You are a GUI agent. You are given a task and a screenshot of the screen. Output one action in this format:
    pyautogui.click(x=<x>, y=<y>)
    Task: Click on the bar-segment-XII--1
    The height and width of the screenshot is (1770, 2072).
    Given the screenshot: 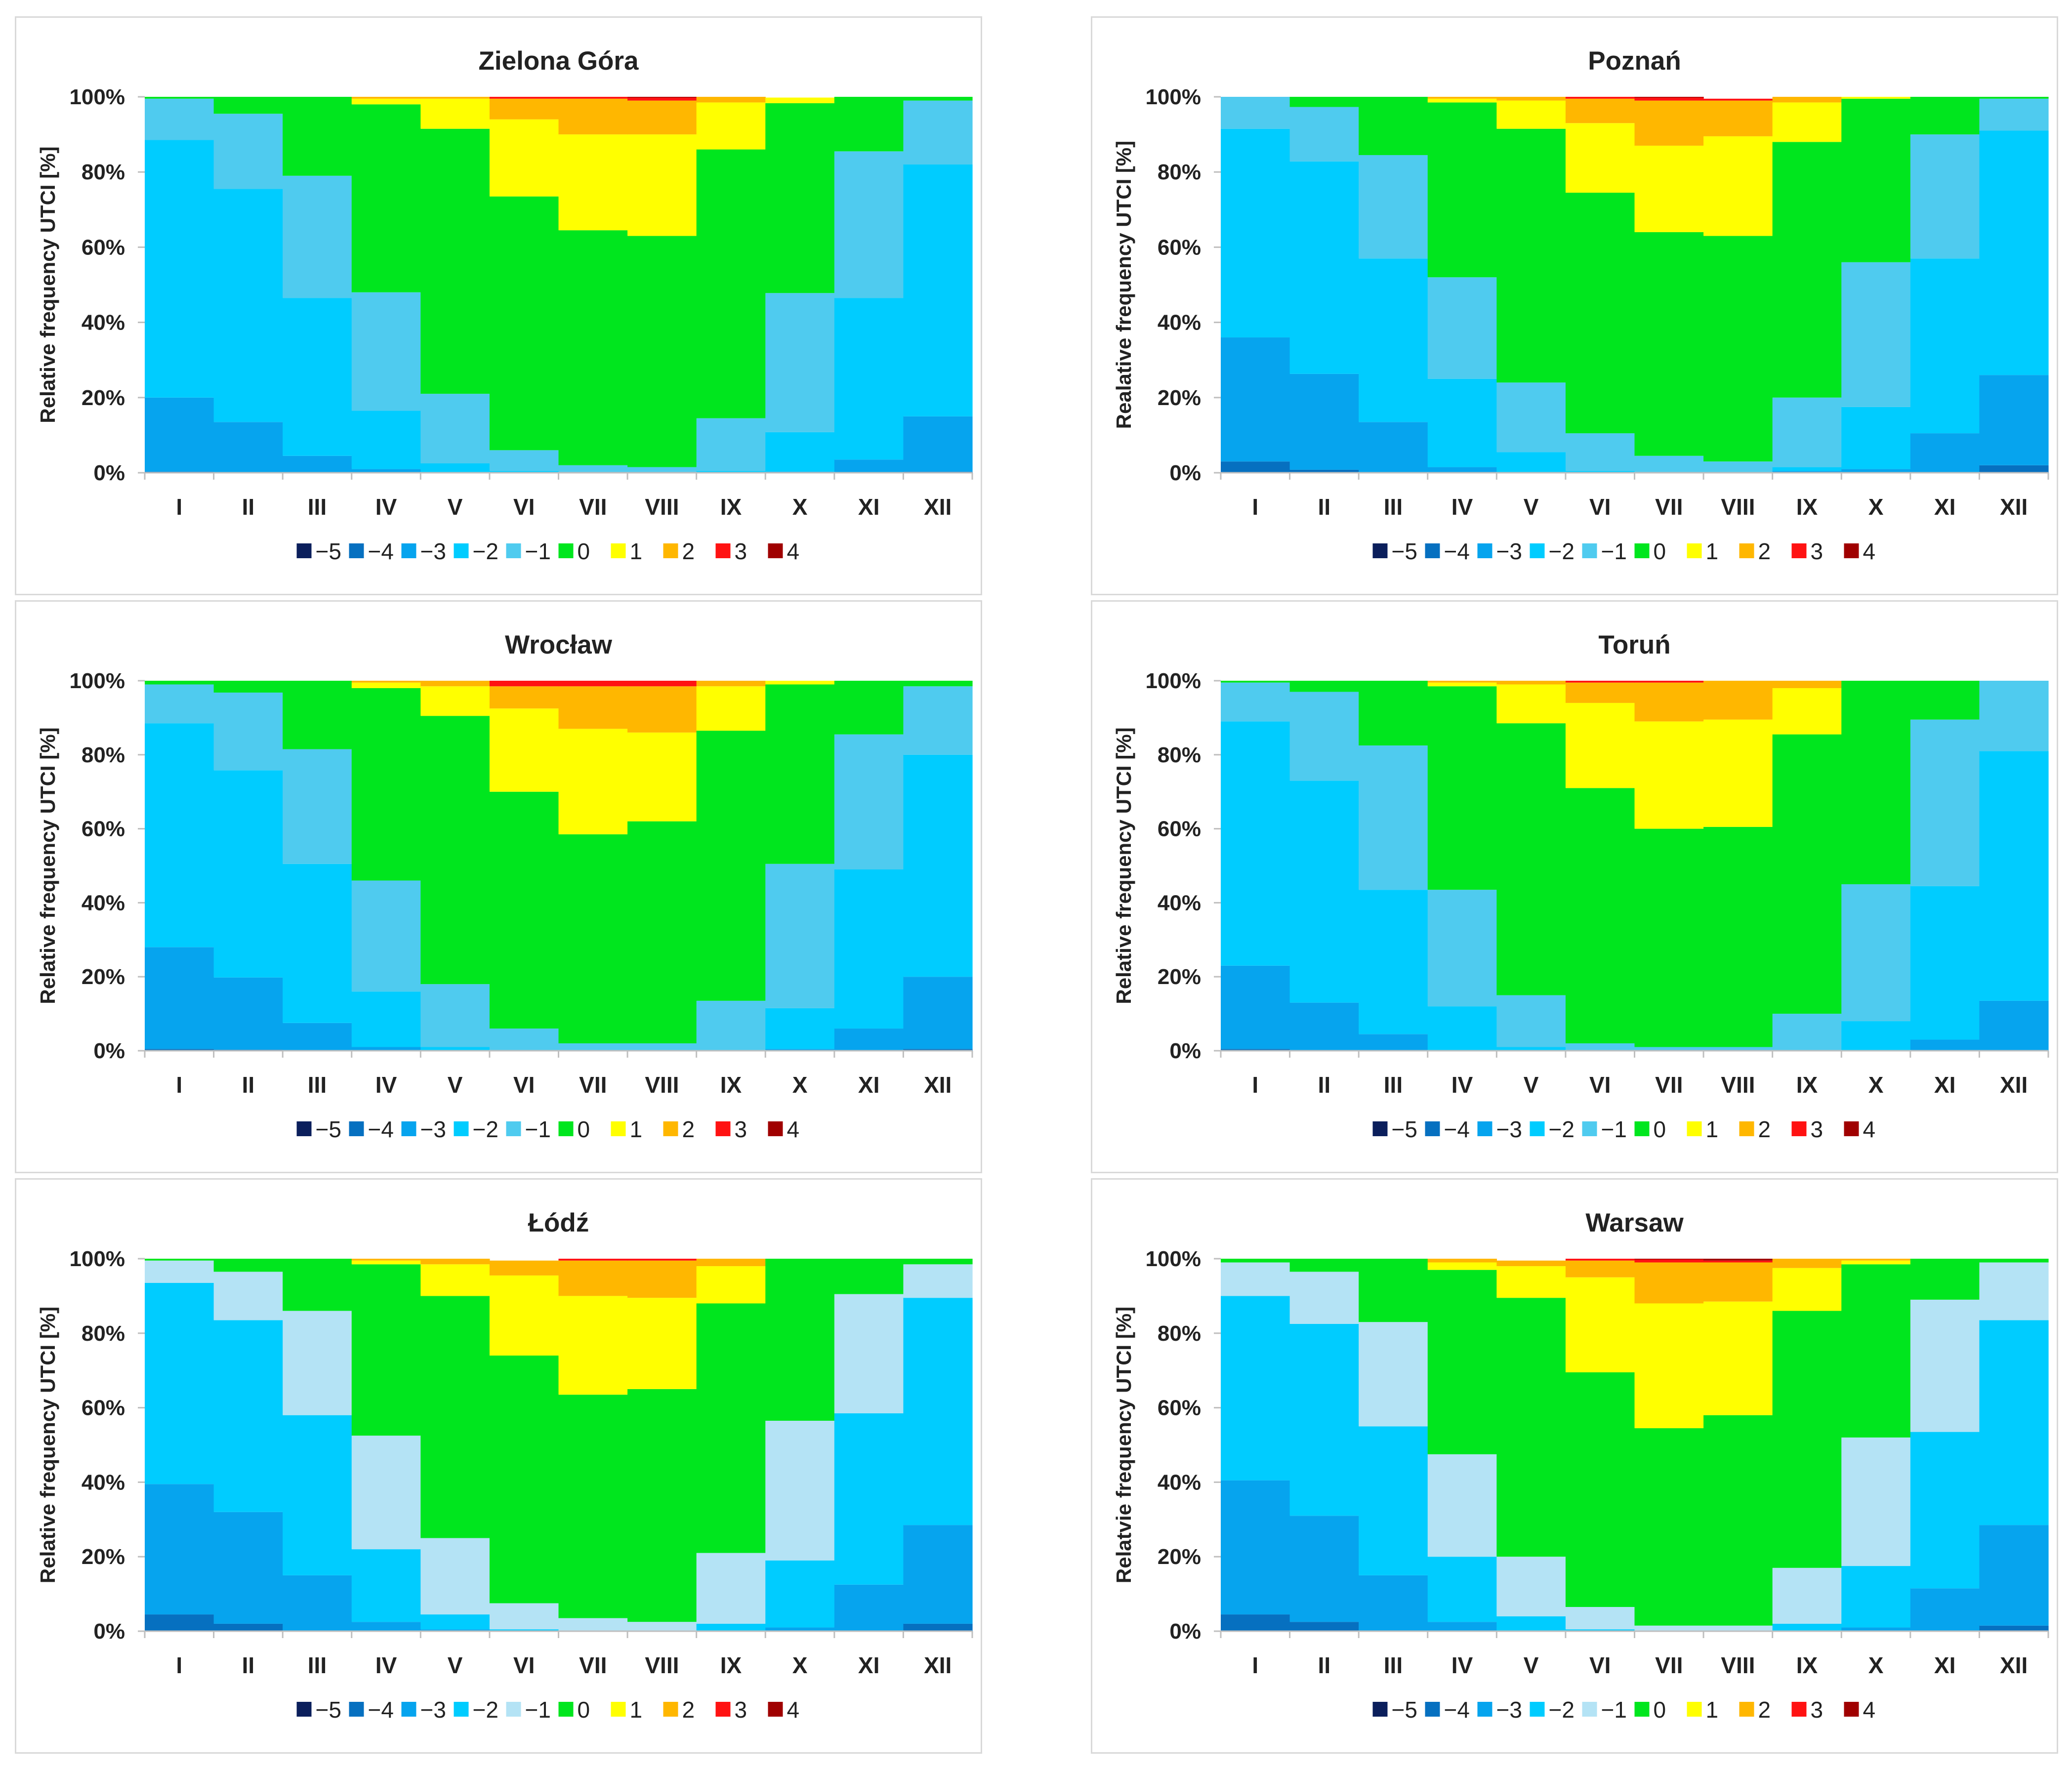 What is the action you would take?
    pyautogui.click(x=938, y=1281)
    